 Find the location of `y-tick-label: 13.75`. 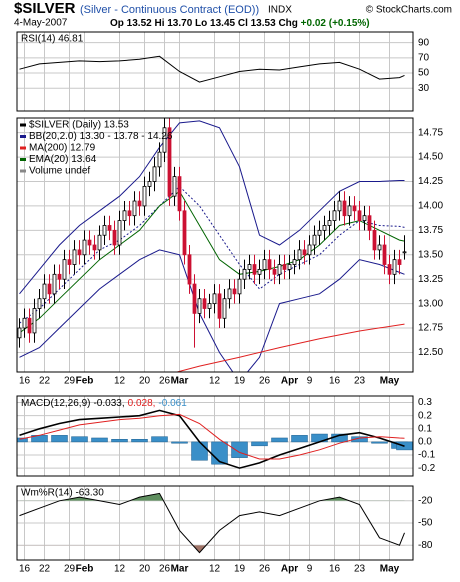

y-tick-label: 13.75 is located at coordinates (430, 230).